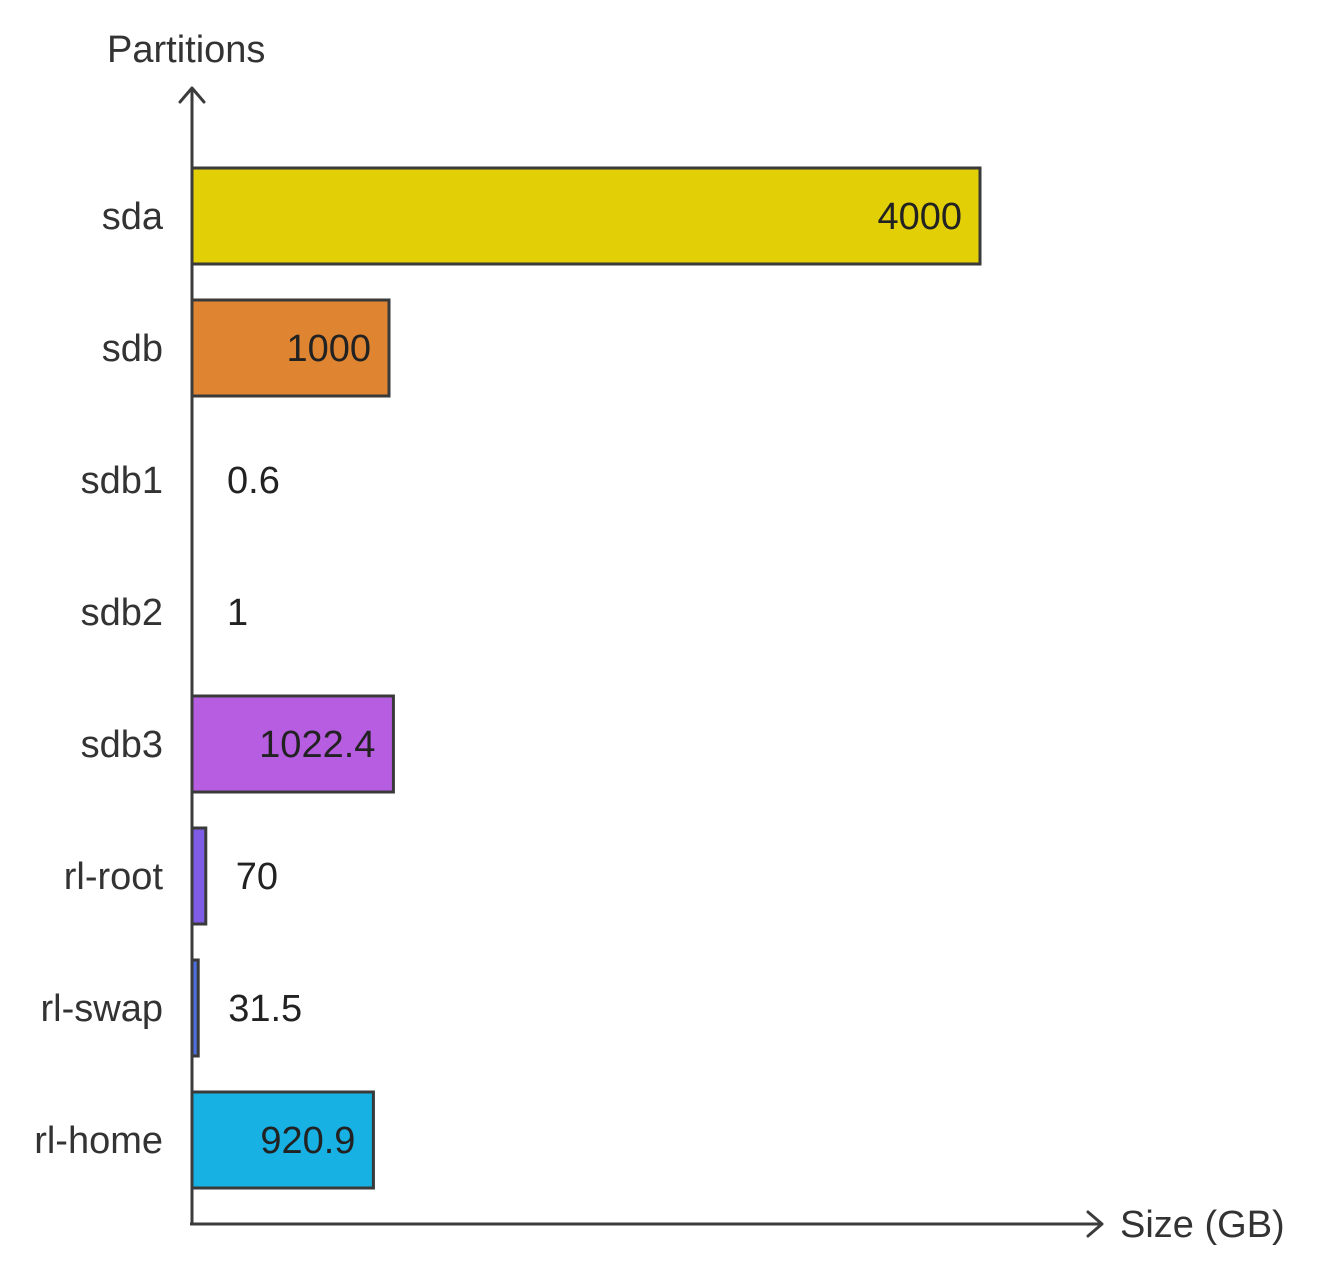  Describe the element at coordinates (1202, 1225) in the screenshot. I see `x-axis-title: Size (GB)` at that location.